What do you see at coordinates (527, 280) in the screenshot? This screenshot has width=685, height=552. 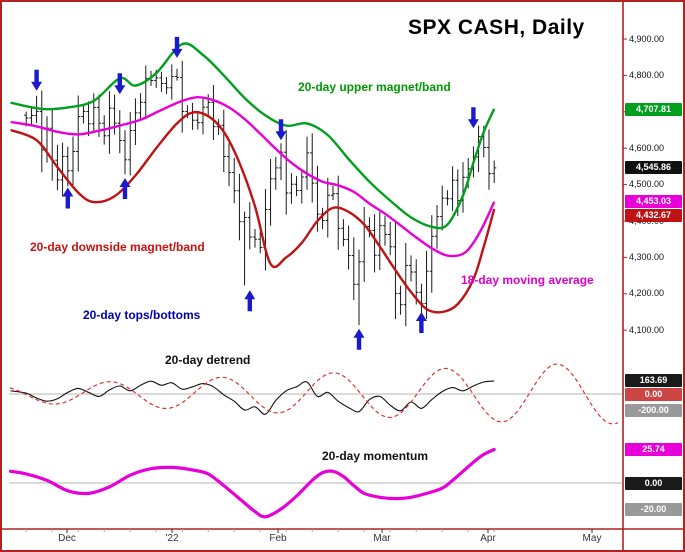 I see `moving-average-label: 18-day moving average` at bounding box center [527, 280].